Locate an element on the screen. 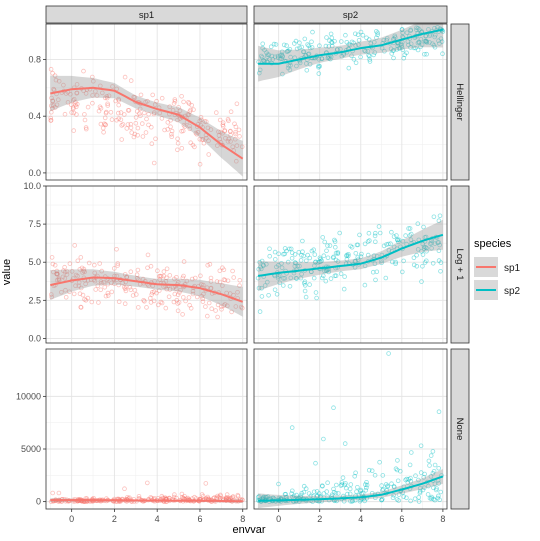 The width and height of the screenshot is (540, 541). legend-label-sp2: sp2 is located at coordinates (512, 291).